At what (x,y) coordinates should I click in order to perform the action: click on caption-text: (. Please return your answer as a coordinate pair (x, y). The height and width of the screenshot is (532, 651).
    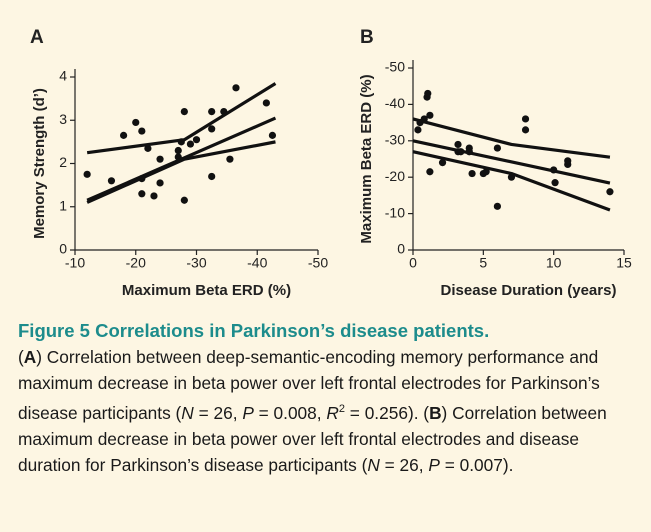
    Looking at the image, I should click on (21, 357).